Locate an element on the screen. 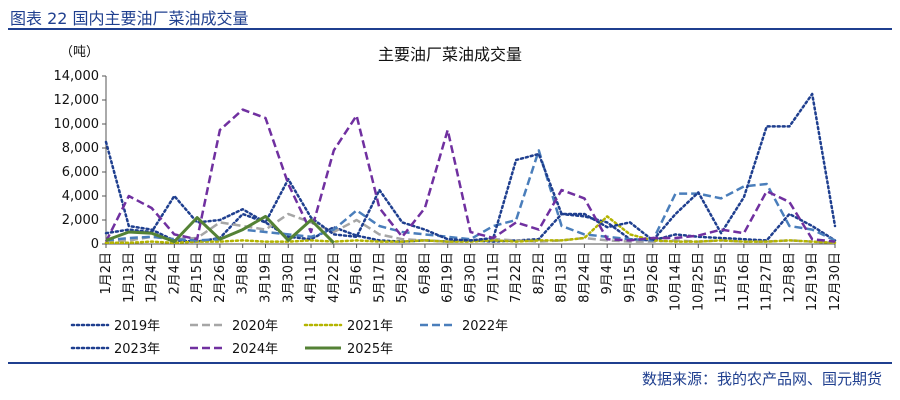 This screenshot has height=400, width=900. y-tick-label: 6,000 is located at coordinates (80, 172).